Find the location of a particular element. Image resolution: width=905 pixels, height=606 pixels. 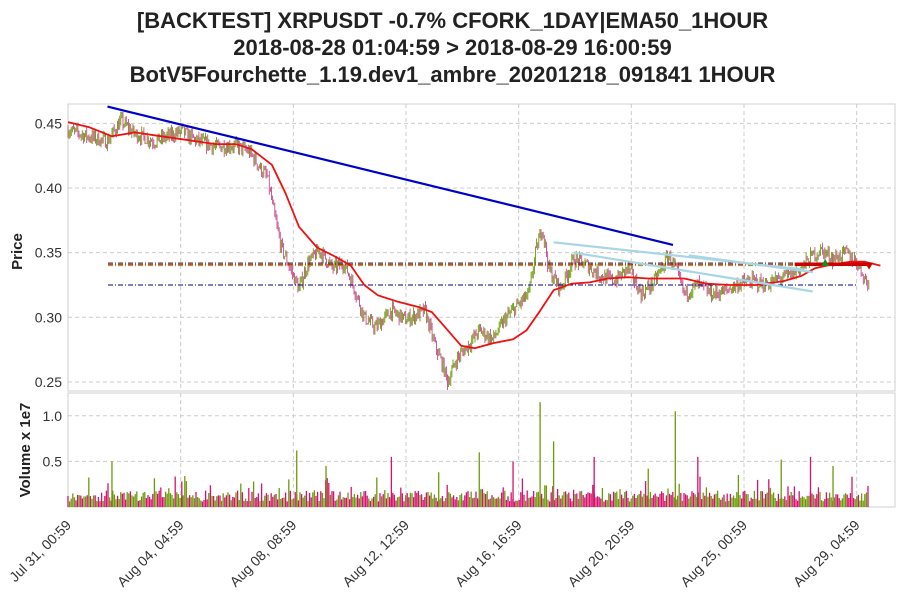

x-tick-label: Aug 04, 04:59 is located at coordinates (150, 553).